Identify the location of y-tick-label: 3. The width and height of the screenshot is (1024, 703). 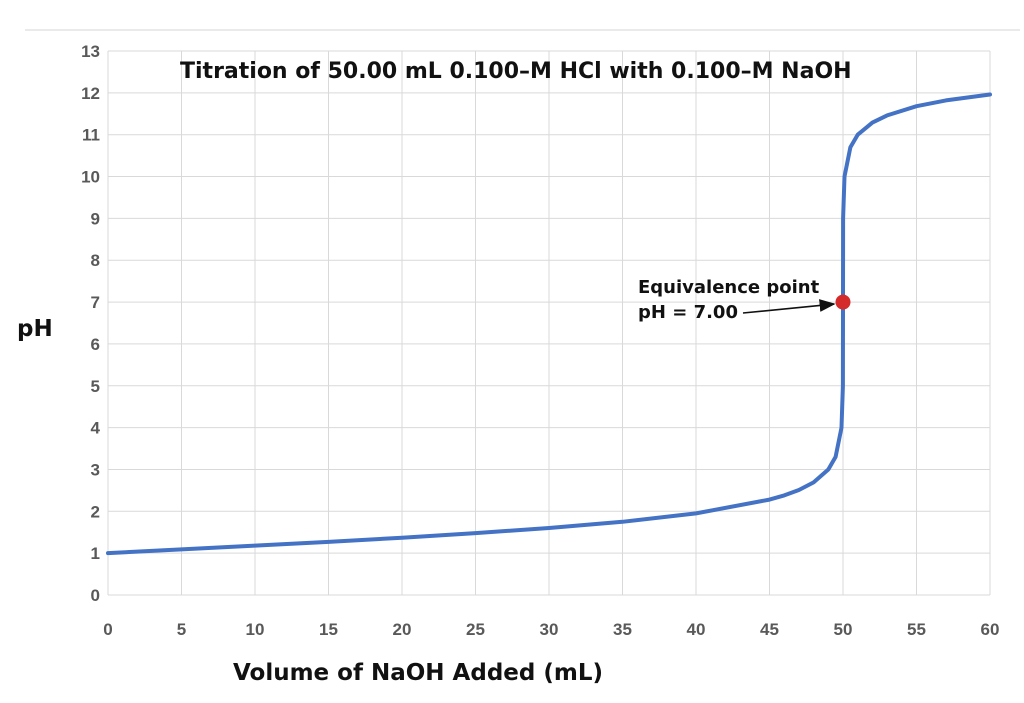
(95, 469).